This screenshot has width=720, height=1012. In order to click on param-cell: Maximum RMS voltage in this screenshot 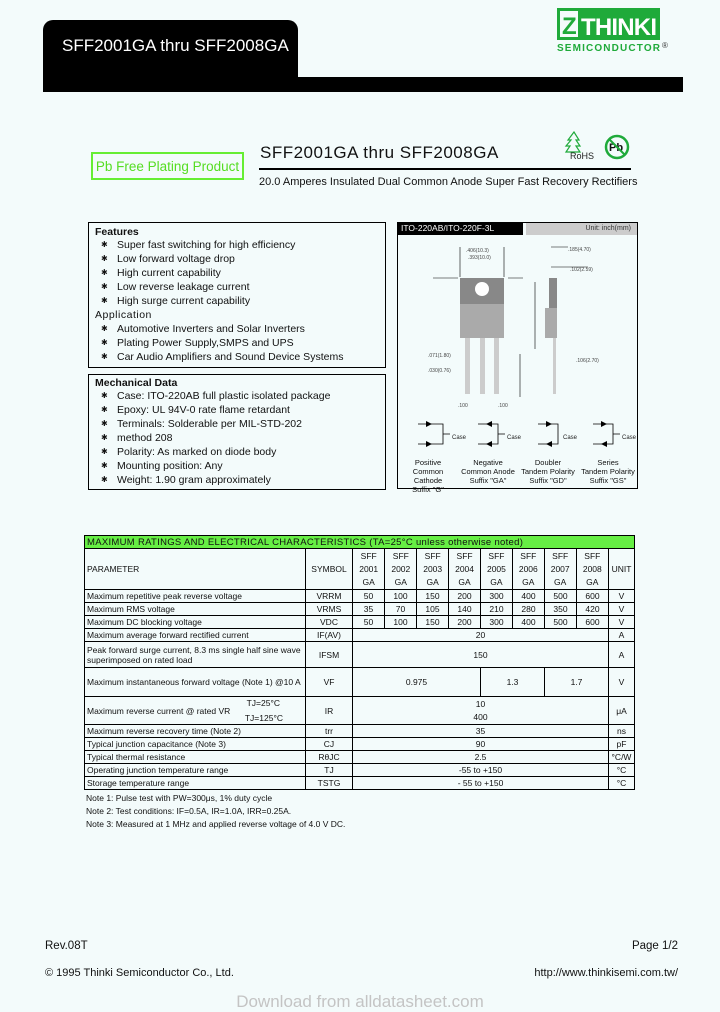, I will do `click(195, 609)`.